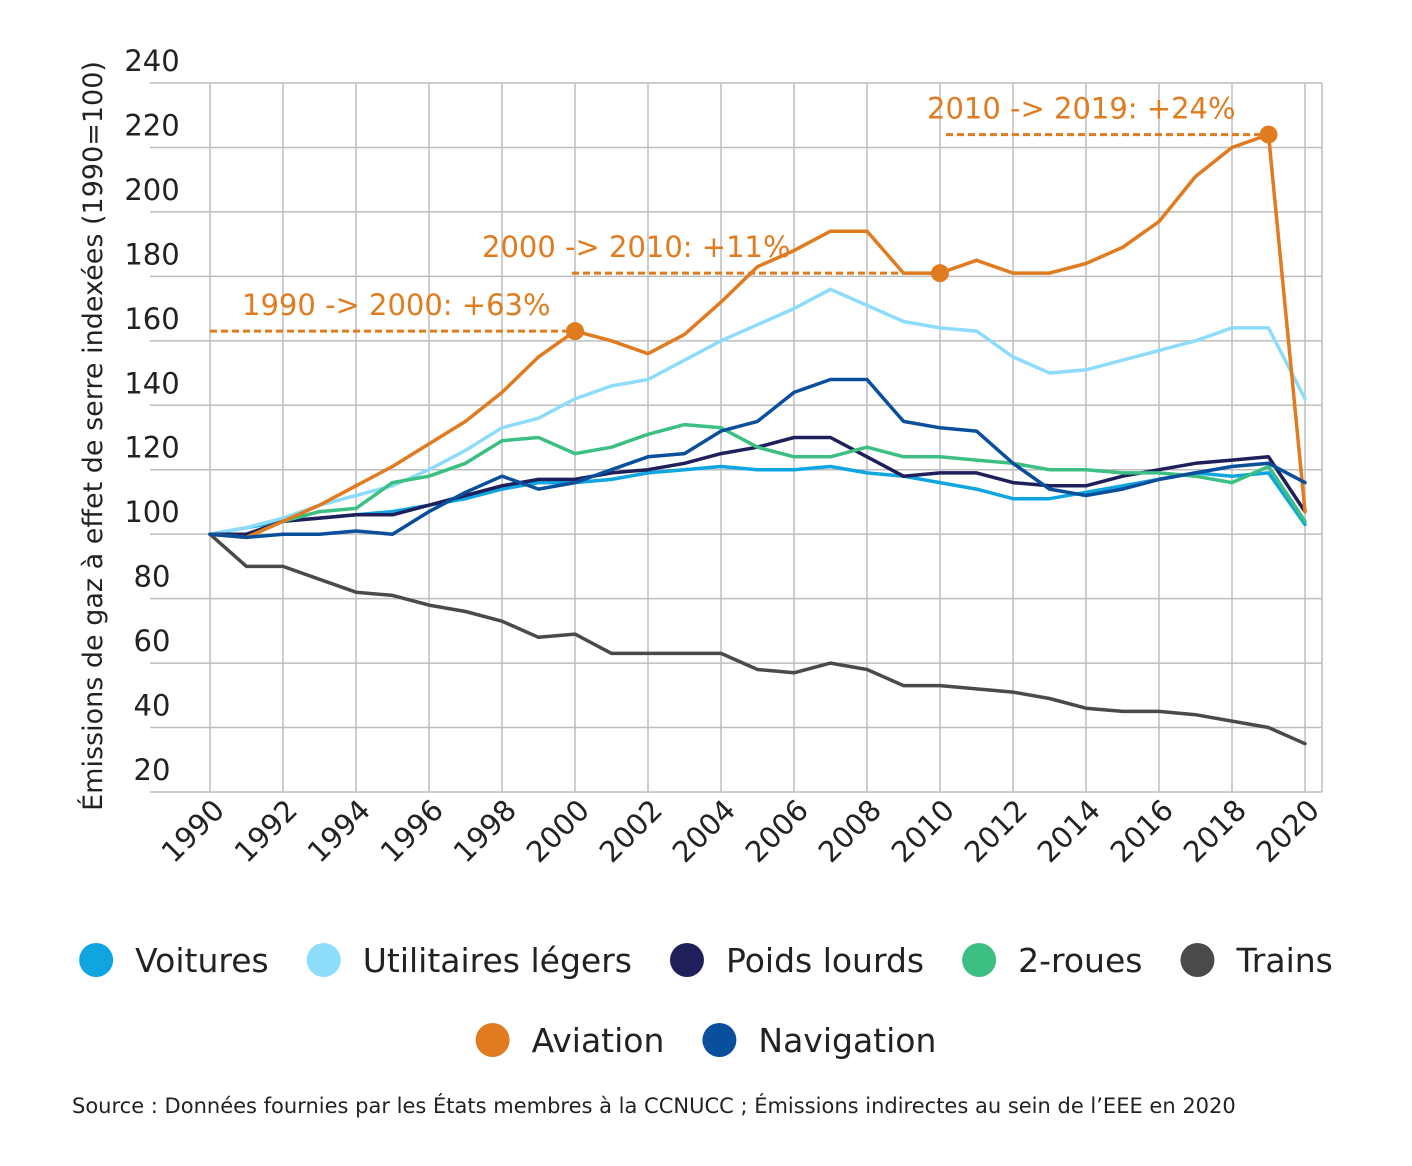  Describe the element at coordinates (412, 831) in the screenshot. I see `x-tick-label: 1996` at that location.